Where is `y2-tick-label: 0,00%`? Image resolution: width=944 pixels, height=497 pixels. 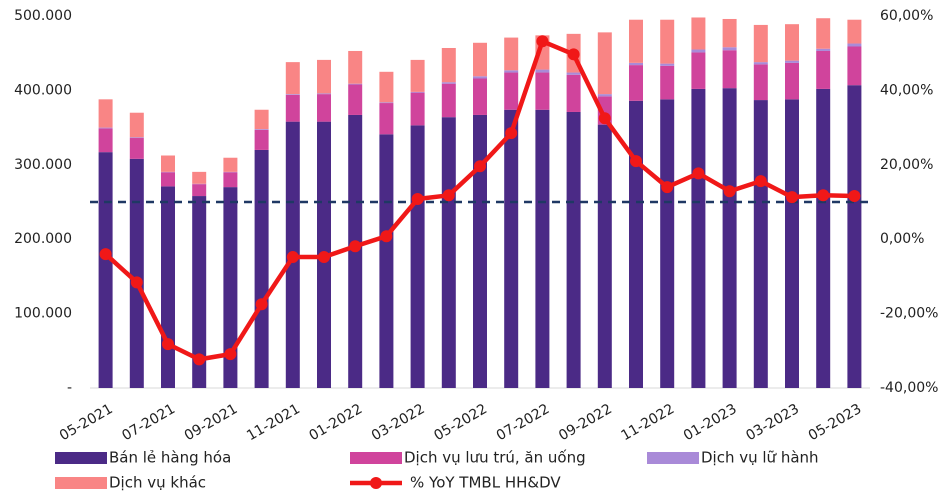 y2-tick-label: 0,00% is located at coordinates (902, 239).